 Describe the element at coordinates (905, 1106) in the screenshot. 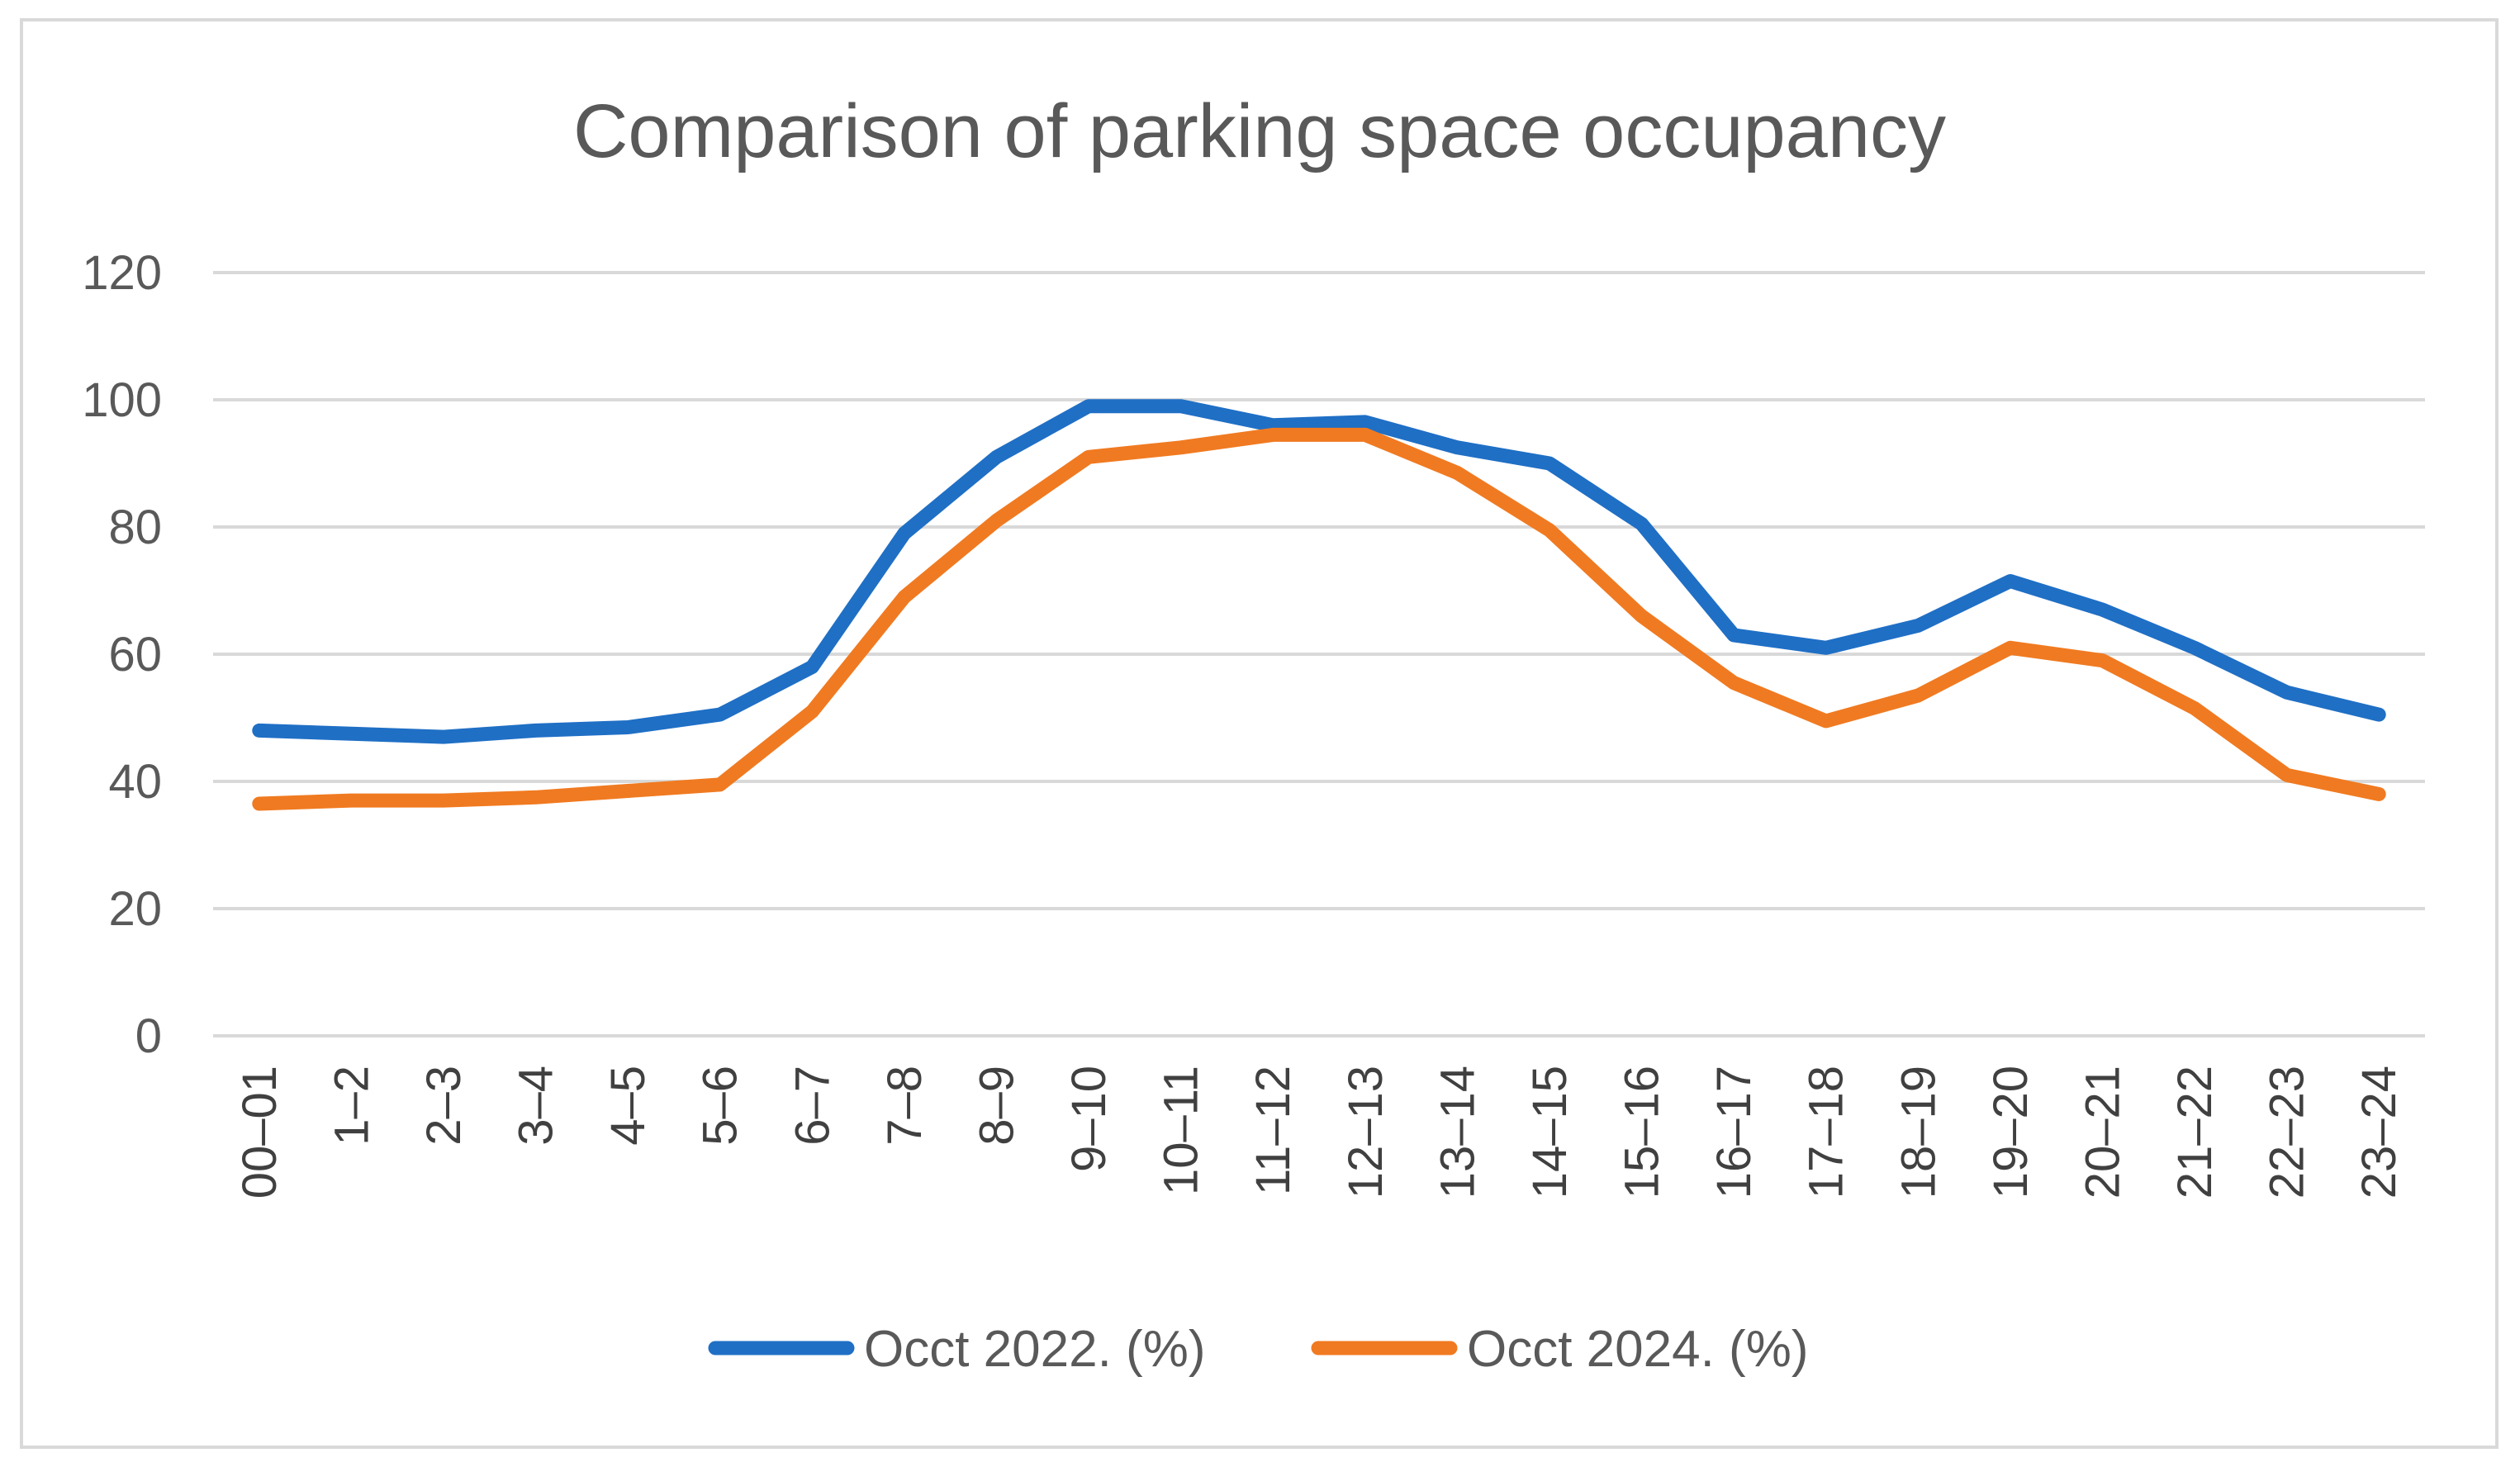

I see `x-tick-label: 7–8` at that location.